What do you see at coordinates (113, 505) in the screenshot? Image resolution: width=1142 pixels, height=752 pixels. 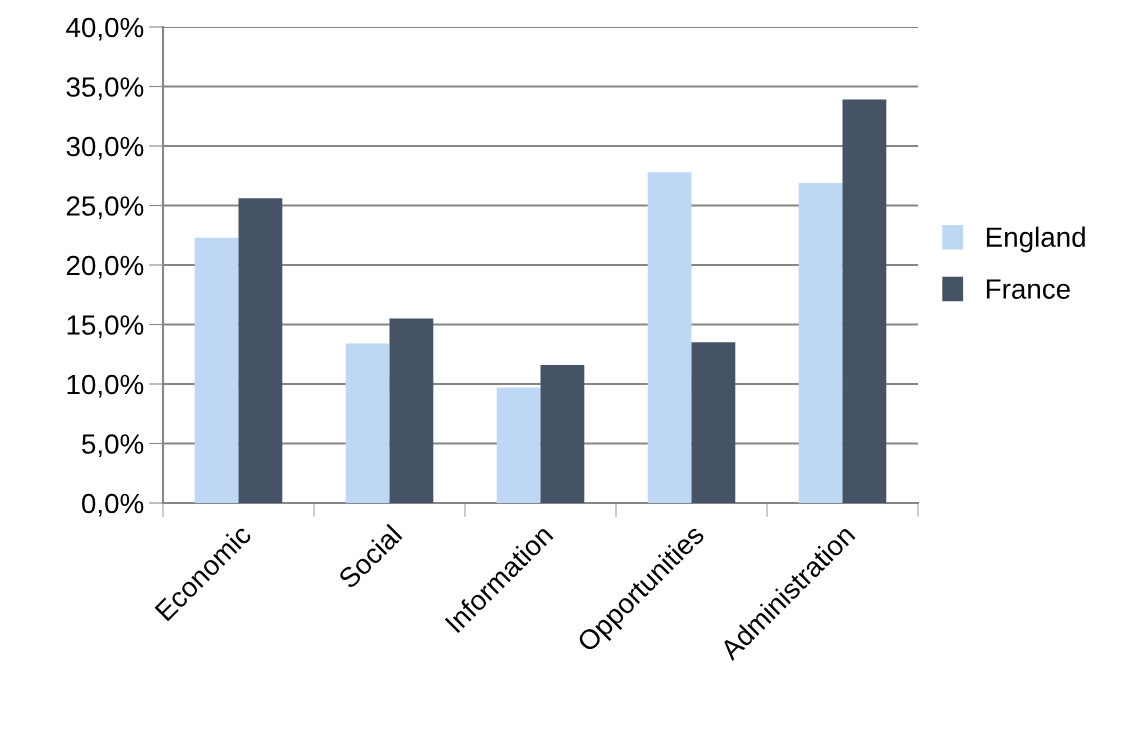 I see `y-tick-label: 0,0%` at bounding box center [113, 505].